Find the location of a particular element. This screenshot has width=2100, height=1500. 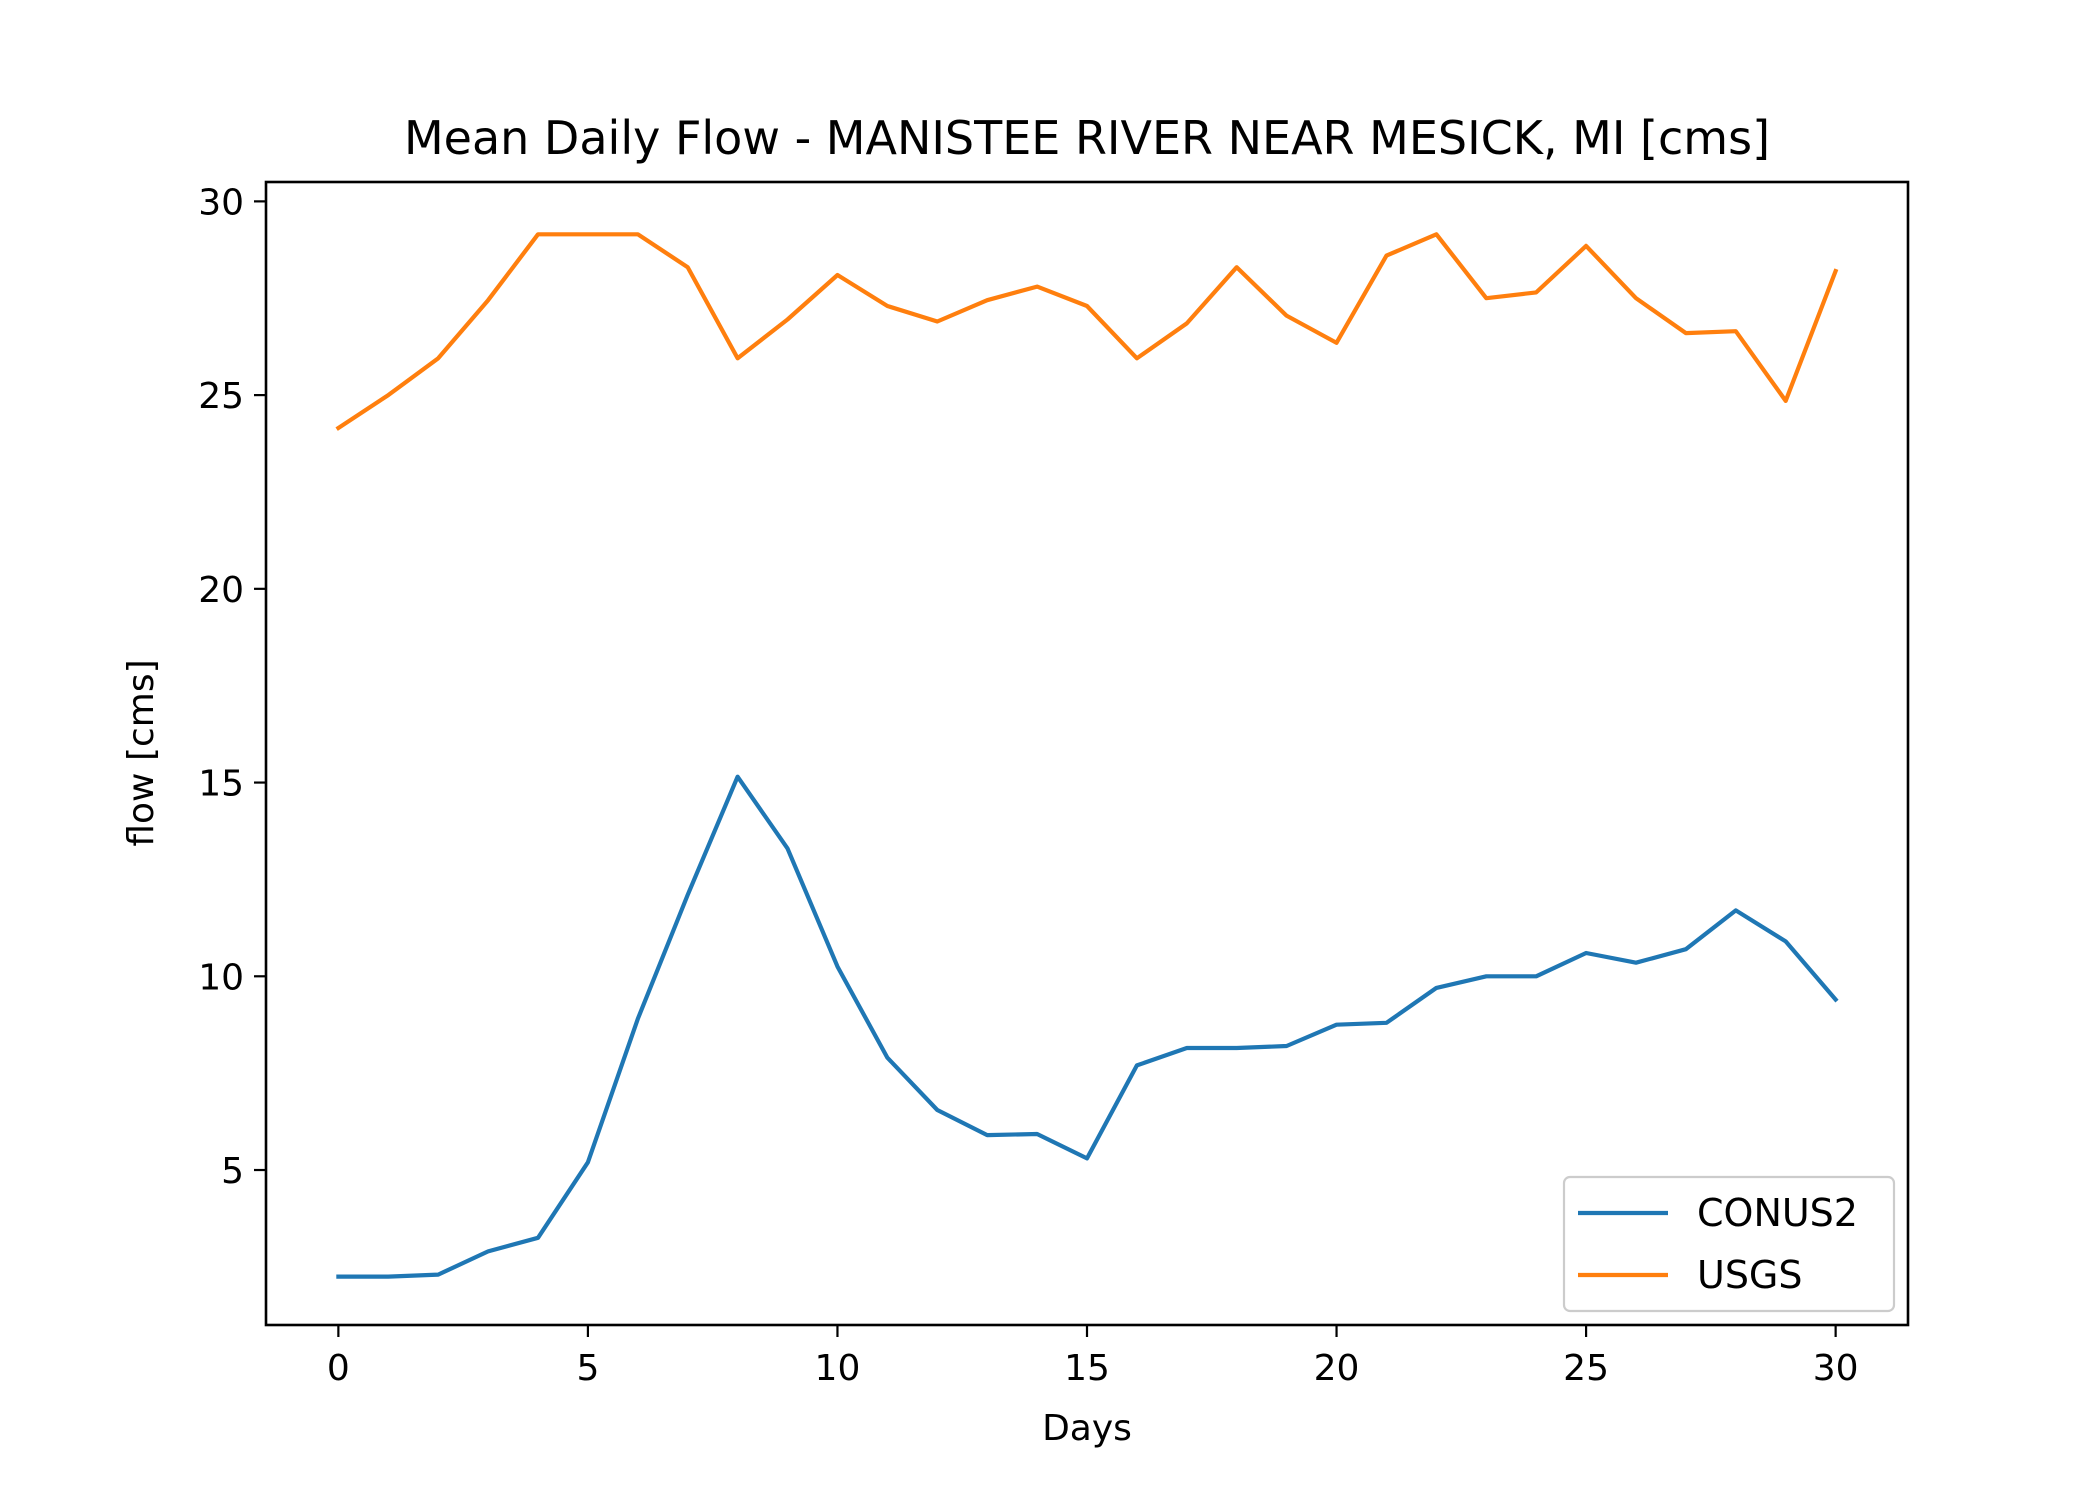

y-tick-label: 5 is located at coordinates (232, 1171).